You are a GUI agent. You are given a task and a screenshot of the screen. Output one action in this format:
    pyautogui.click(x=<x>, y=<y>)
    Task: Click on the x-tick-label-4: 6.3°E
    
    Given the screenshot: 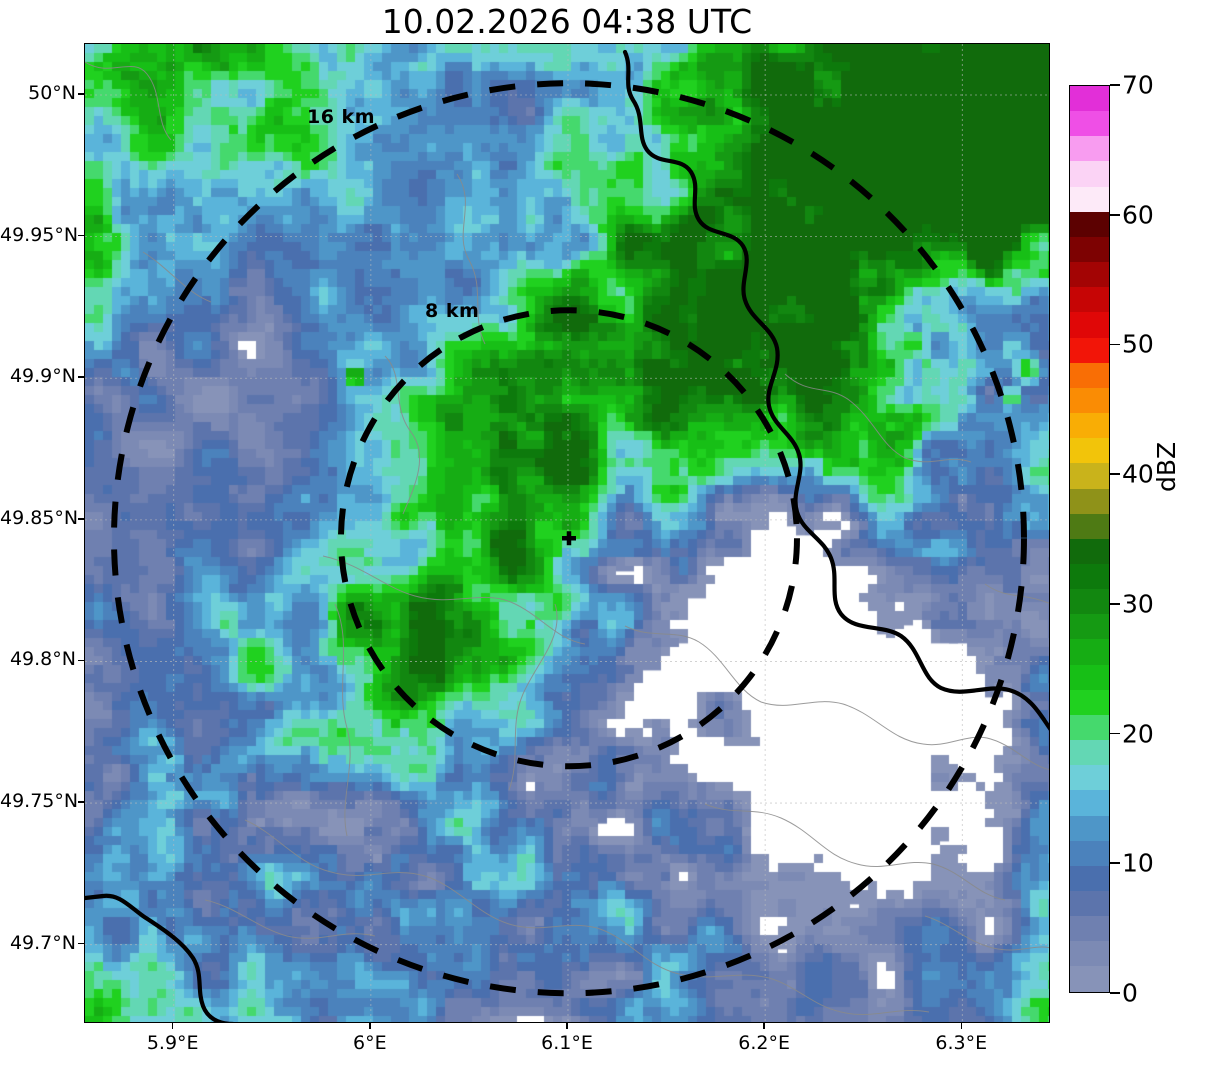 What is the action you would take?
    pyautogui.click(x=961, y=1043)
    